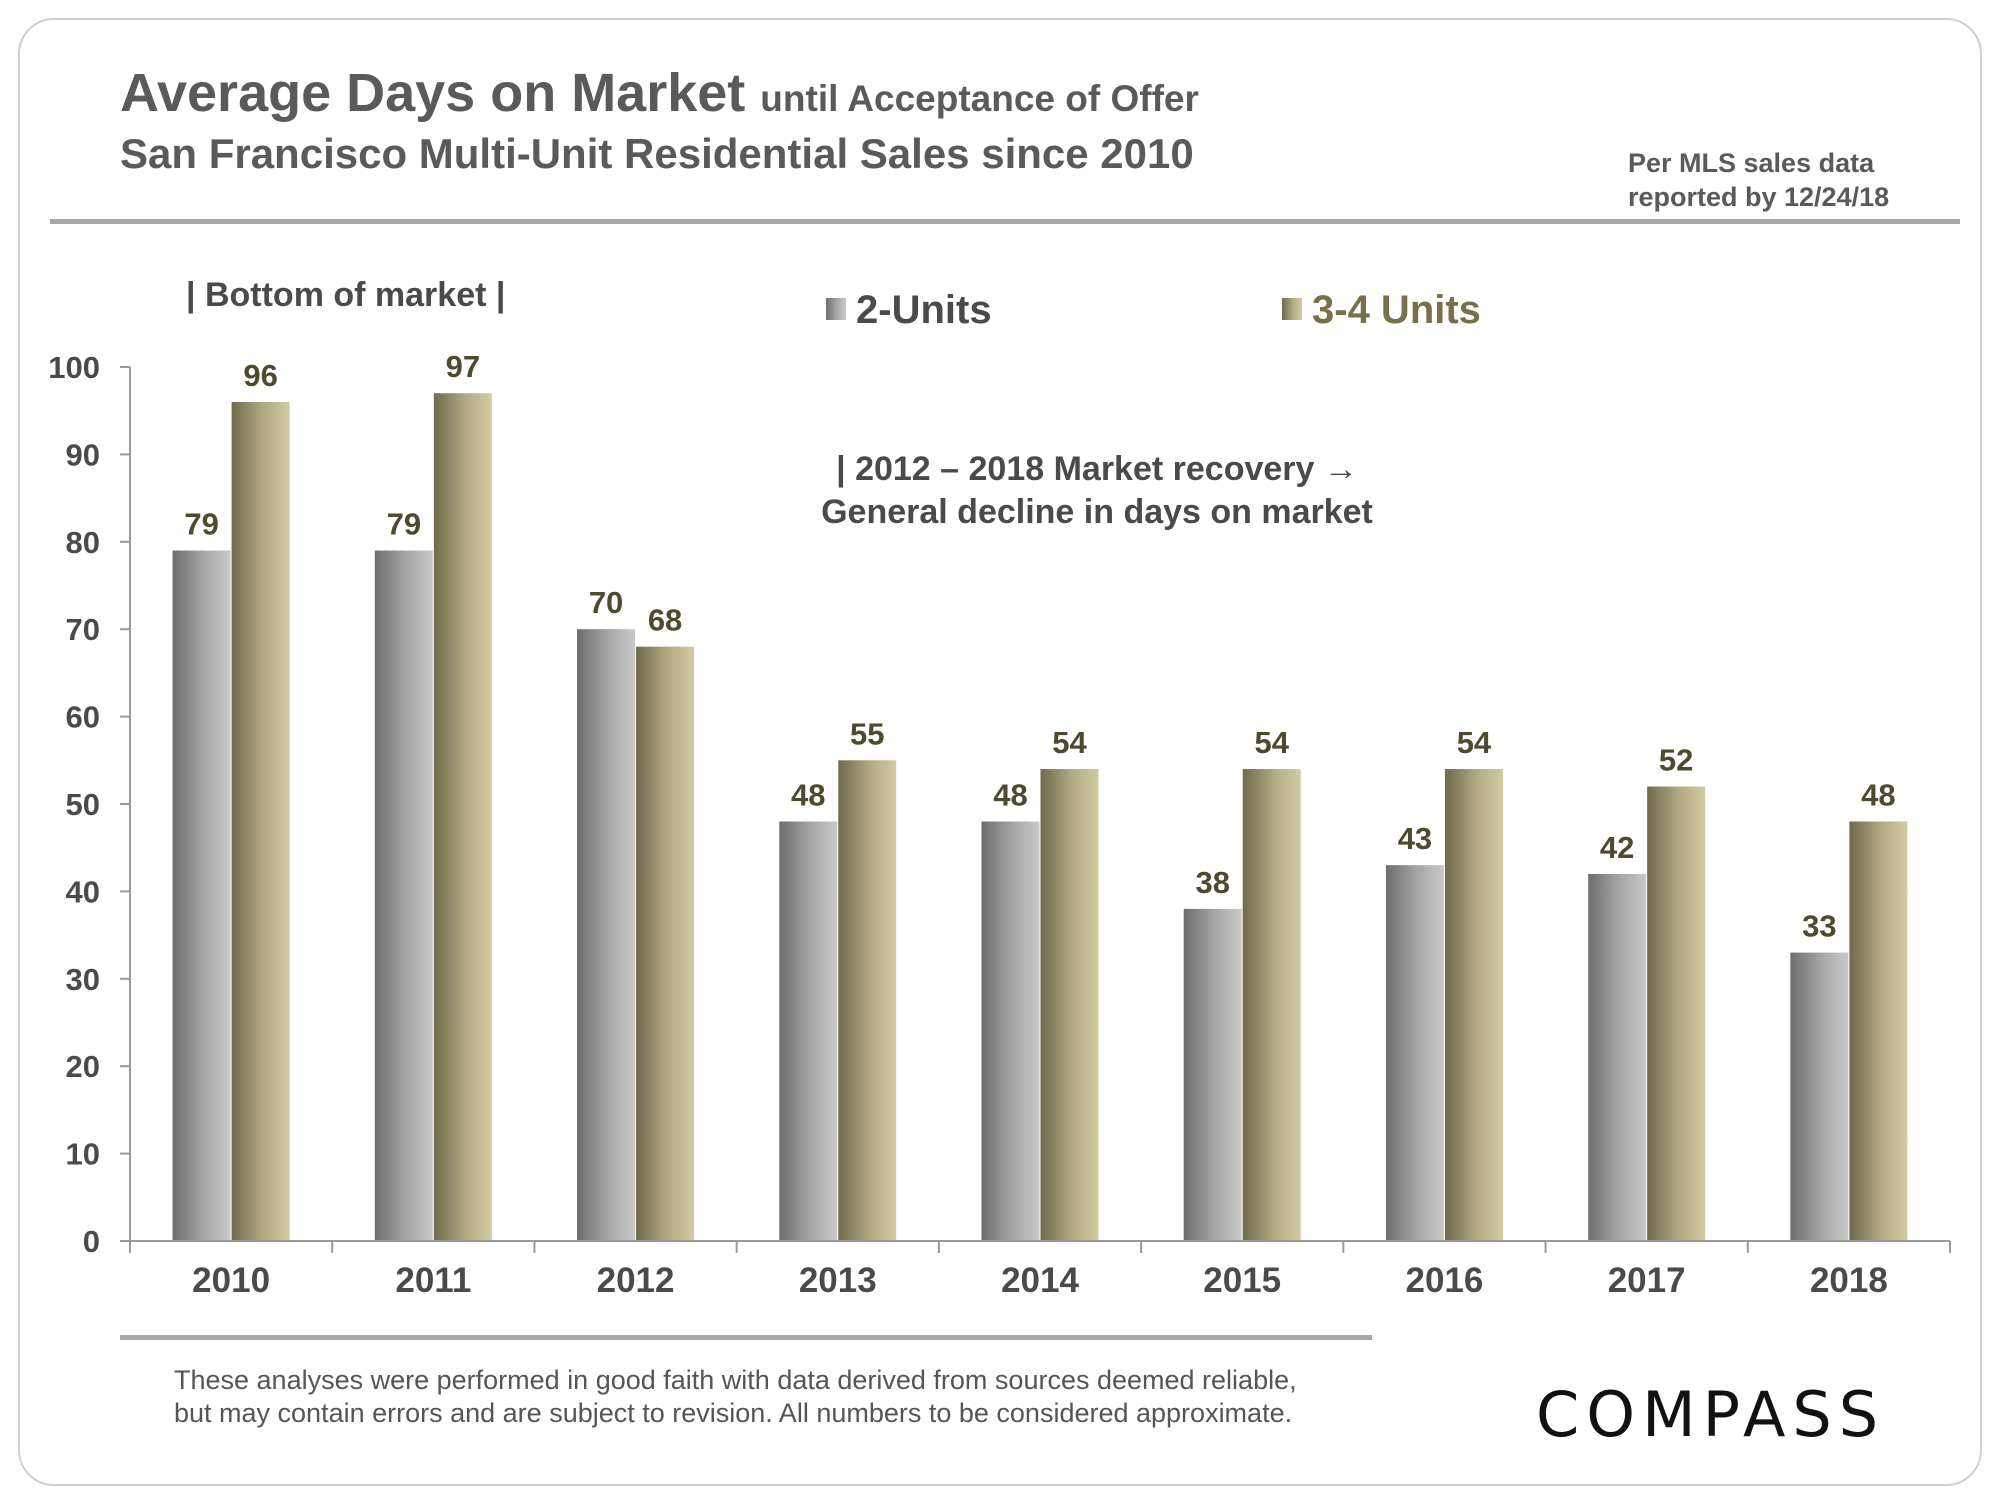  Describe the element at coordinates (1676, 760) in the screenshot. I see `data-label-3-4-units-2017: 52` at that location.